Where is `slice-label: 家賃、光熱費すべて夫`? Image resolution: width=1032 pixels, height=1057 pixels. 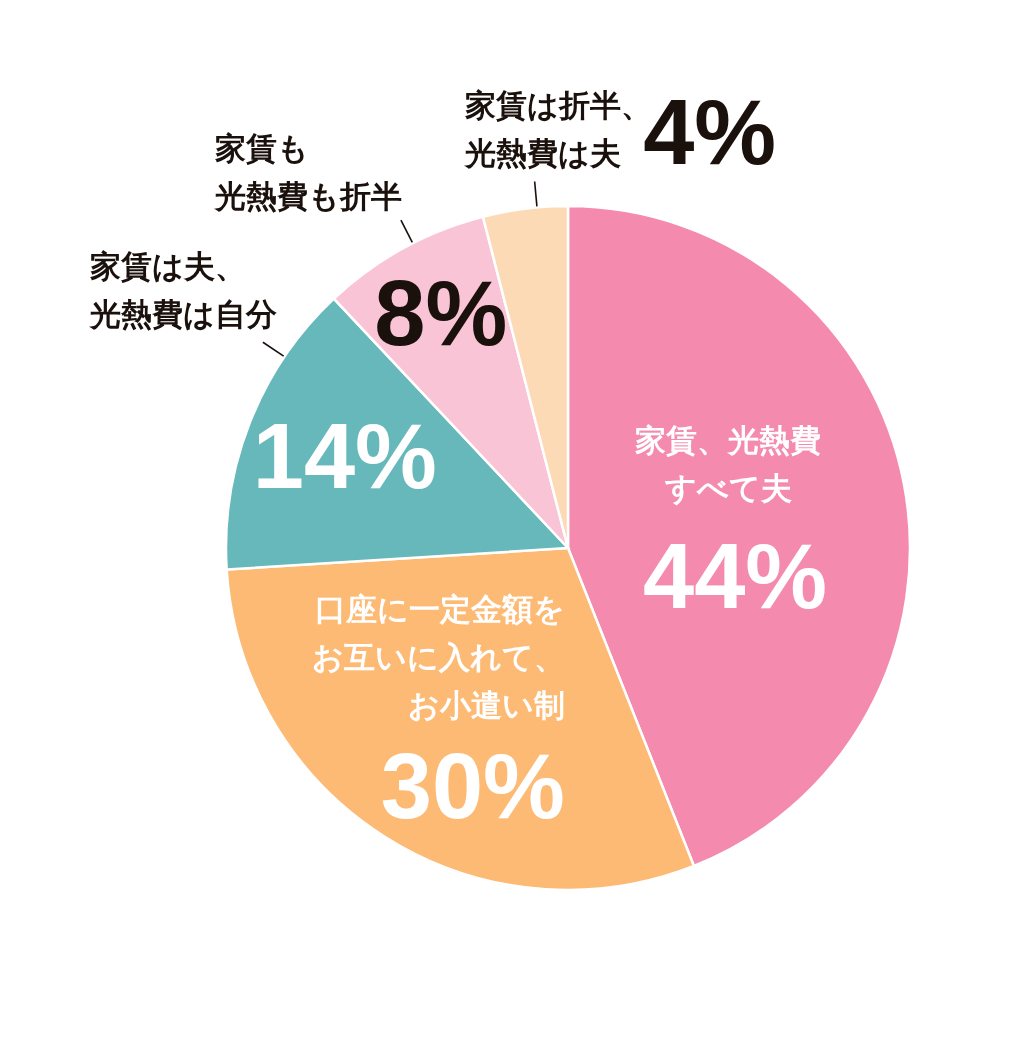
slice-label: 家賃、光熱費すべて夫 is located at coordinates (728, 464).